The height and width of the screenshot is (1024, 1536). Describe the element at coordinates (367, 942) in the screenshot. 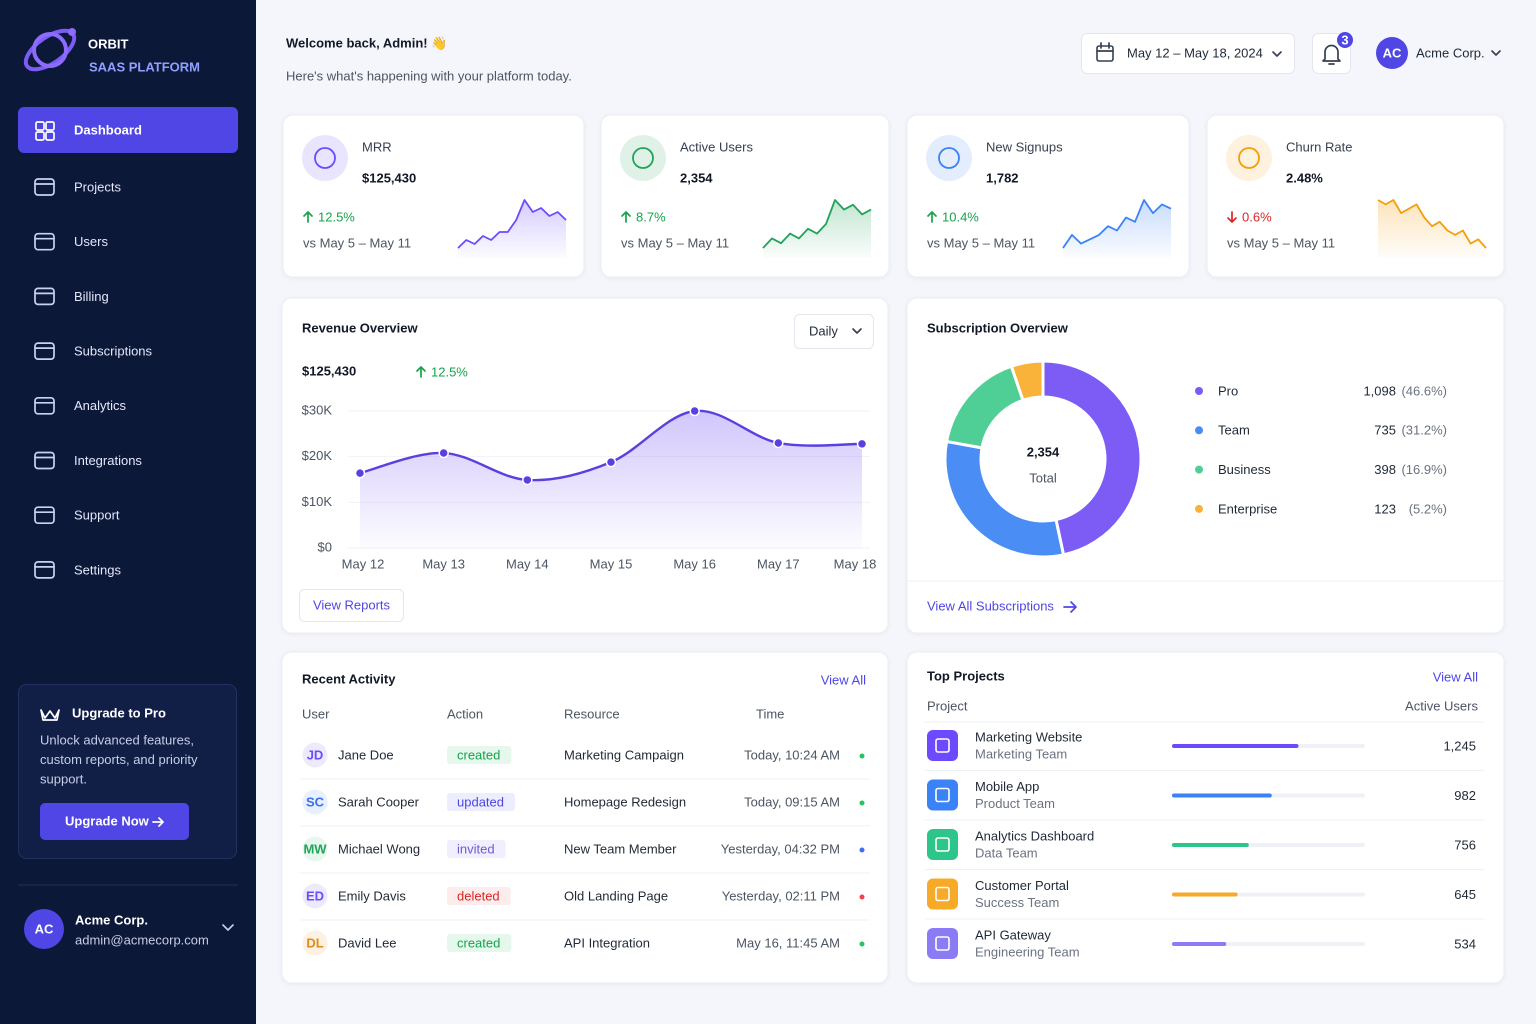

I see `activity-user: David Lee` at that location.